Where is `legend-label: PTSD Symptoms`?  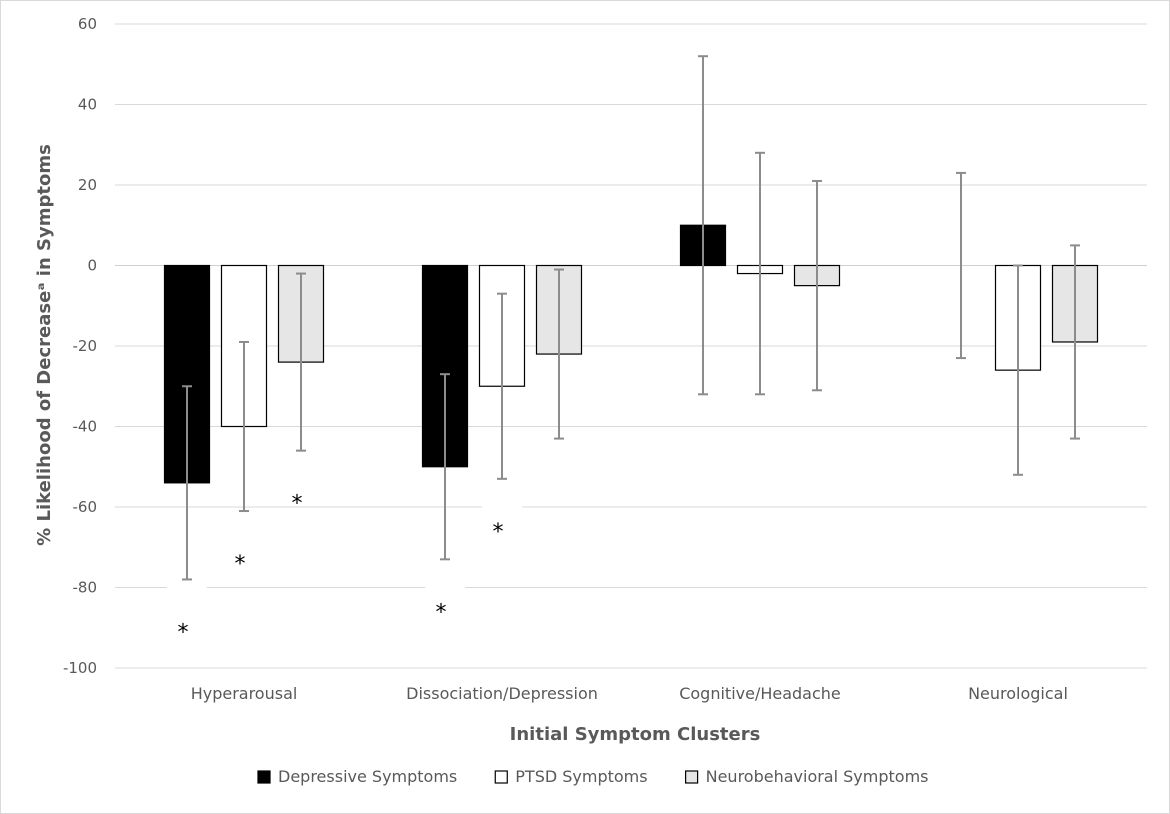
legend-label: PTSD Symptoms is located at coordinates (581, 776).